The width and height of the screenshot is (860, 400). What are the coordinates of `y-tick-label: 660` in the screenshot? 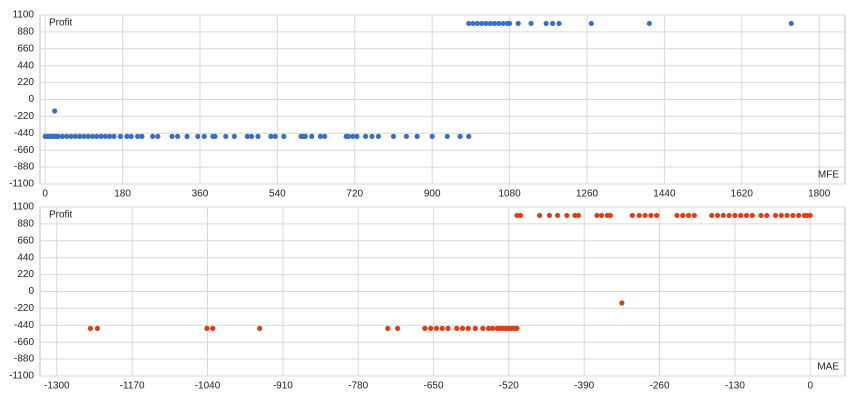 It's located at (25, 48).